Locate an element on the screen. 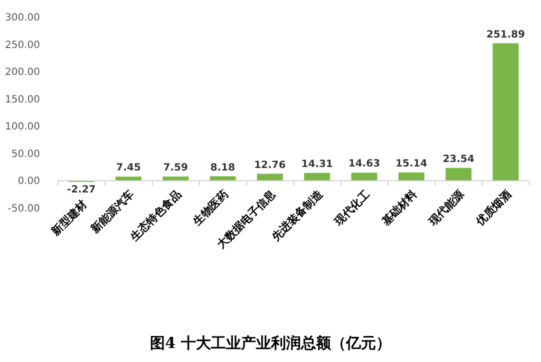  data-label: 14.31 is located at coordinates (317, 164).